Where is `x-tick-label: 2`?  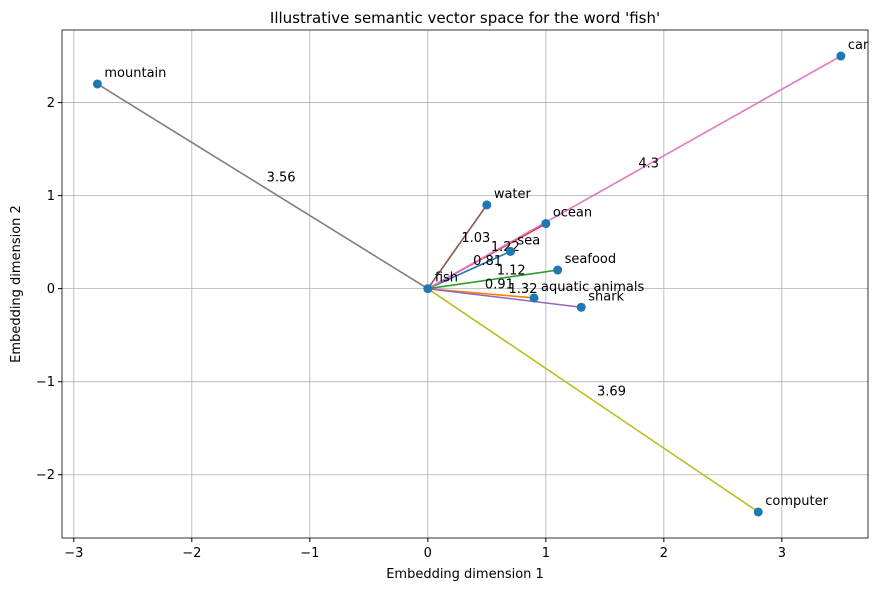 x-tick-label: 2 is located at coordinates (664, 553).